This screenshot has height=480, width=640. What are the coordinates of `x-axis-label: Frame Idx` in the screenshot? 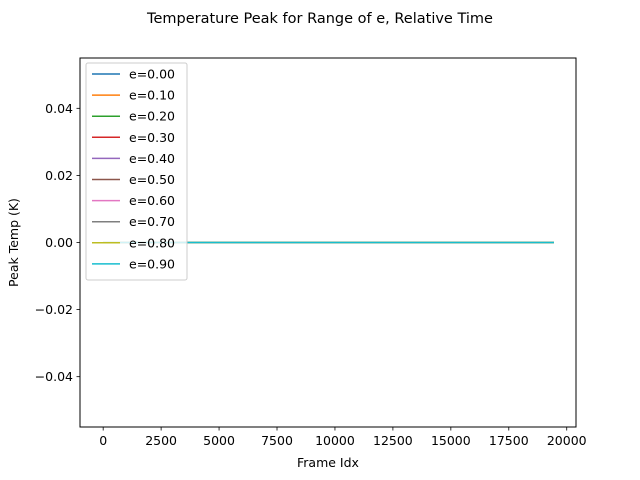 It's located at (328, 462).